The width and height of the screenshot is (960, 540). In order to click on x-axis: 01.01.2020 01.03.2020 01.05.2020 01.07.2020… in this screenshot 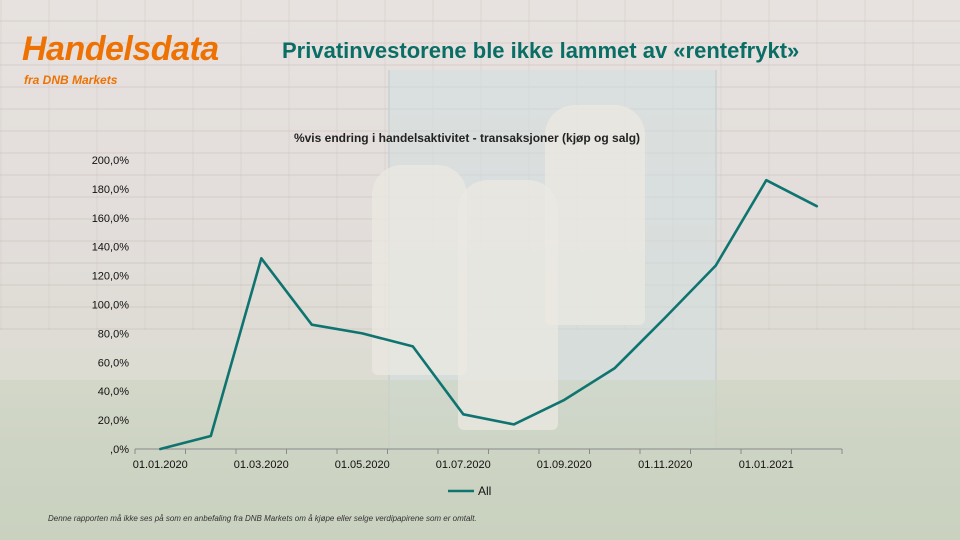, I will do `click(488, 459)`.